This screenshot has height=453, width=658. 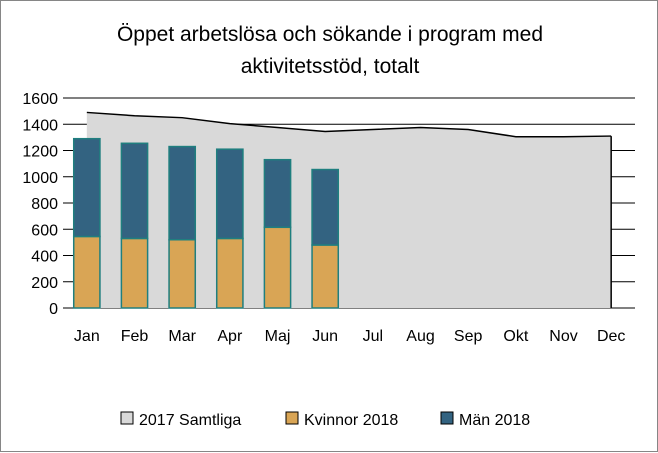 I want to click on x-tick-label-jan: Jan, so click(x=87, y=336).